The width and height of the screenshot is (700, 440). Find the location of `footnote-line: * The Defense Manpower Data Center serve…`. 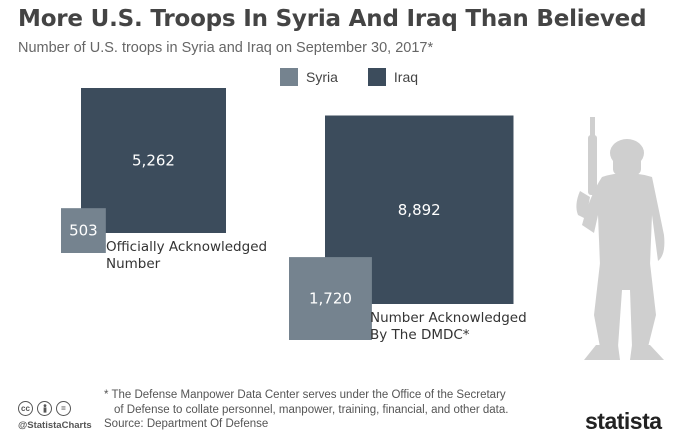

footnote-line: * The Defense Manpower Data Center serve… is located at coordinates (305, 395).